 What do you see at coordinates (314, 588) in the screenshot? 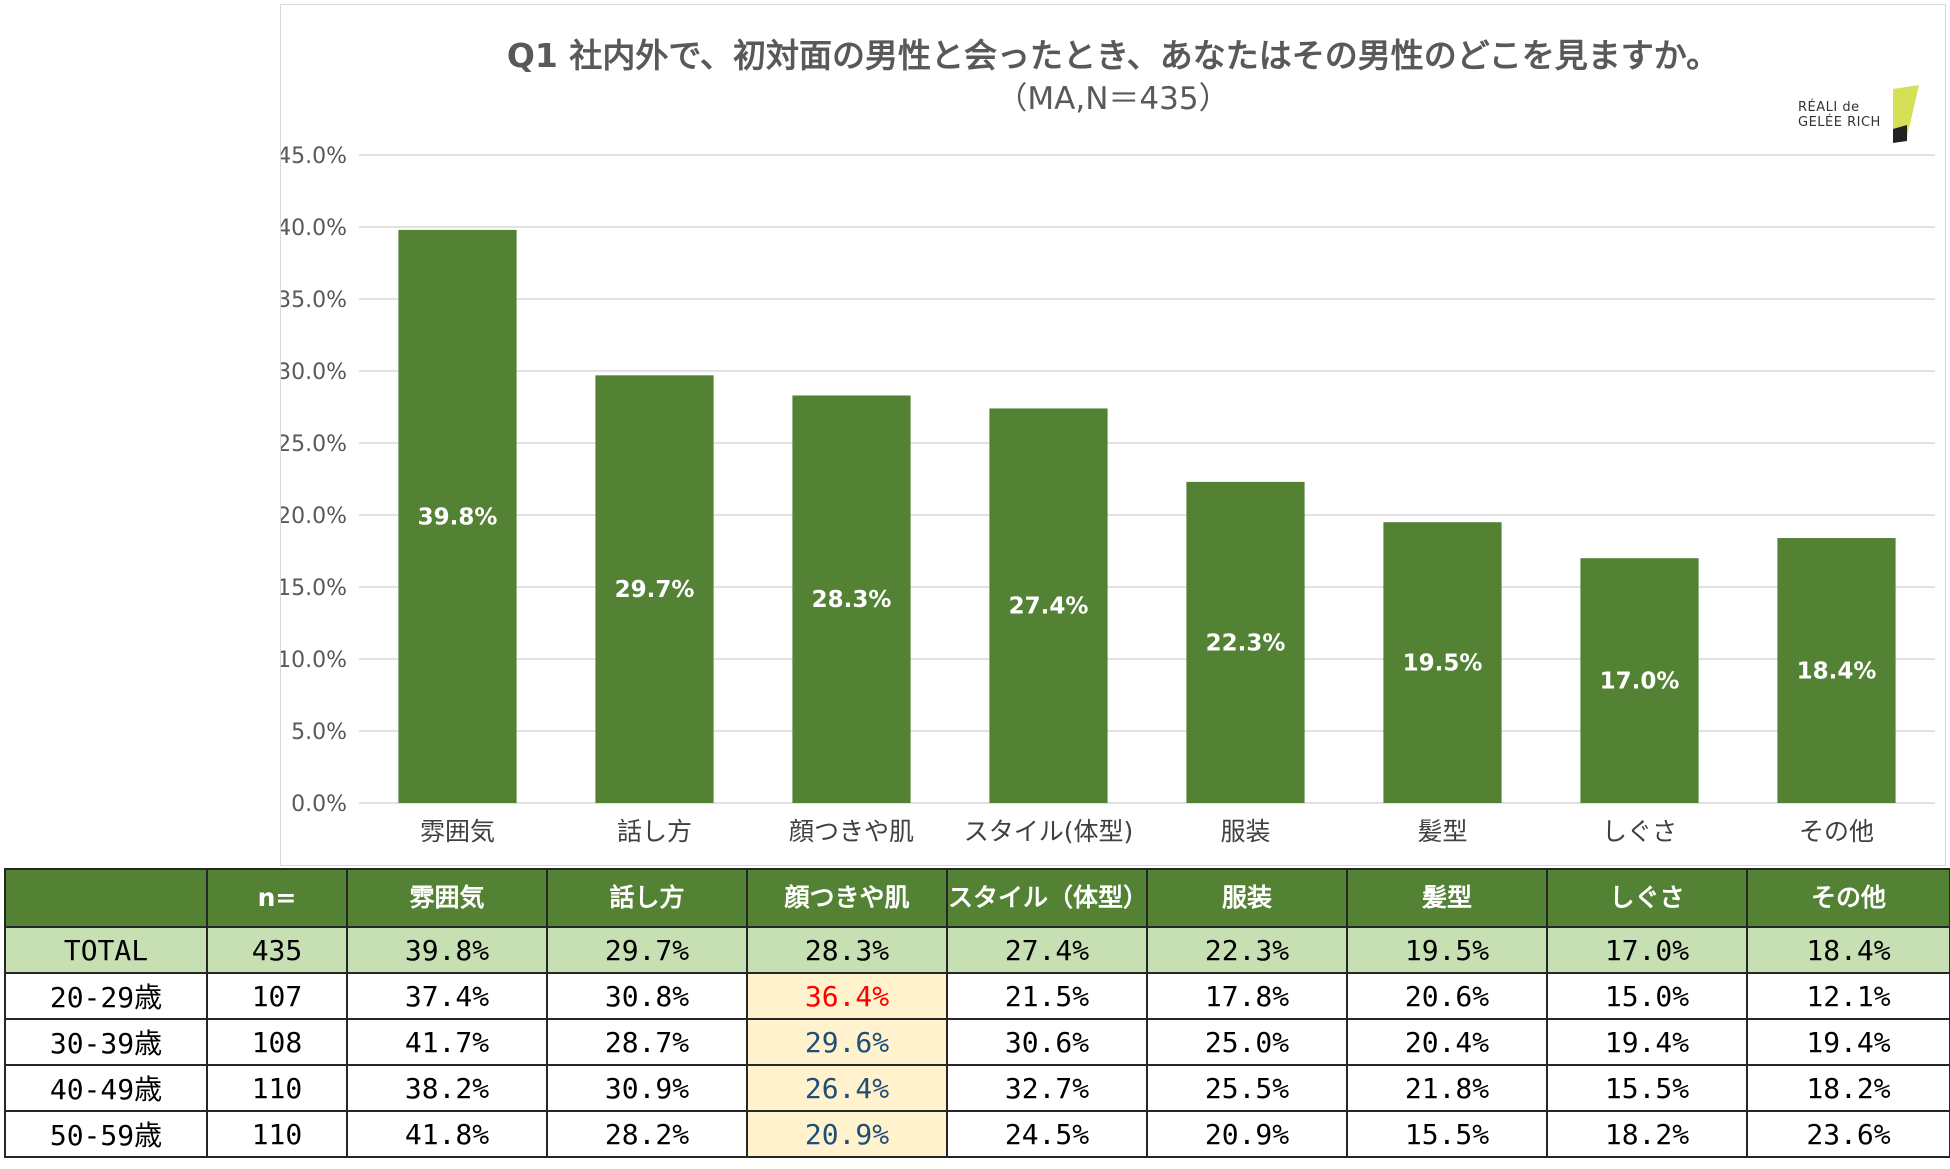
I see `y-tick-label: 15.0%` at bounding box center [314, 588].